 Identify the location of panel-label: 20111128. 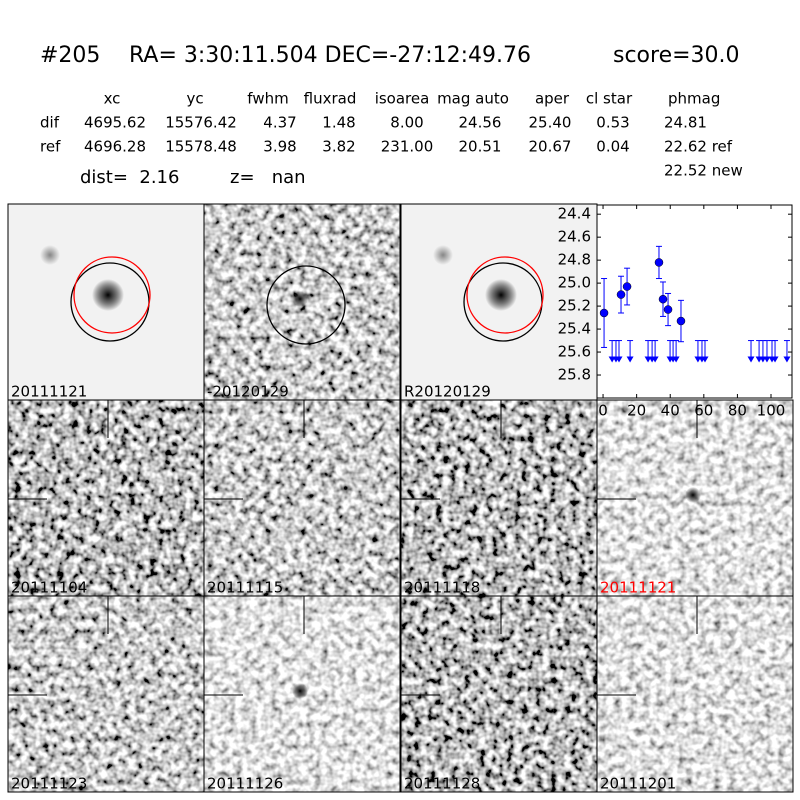
(442, 784).